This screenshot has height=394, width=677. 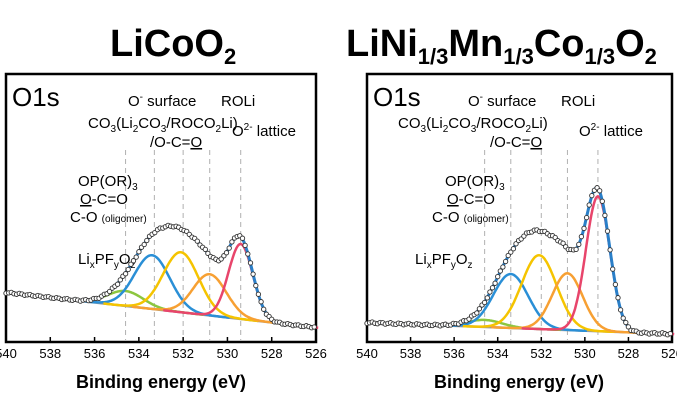 What do you see at coordinates (238, 101) in the screenshot?
I see `label-roli: ROLi` at bounding box center [238, 101].